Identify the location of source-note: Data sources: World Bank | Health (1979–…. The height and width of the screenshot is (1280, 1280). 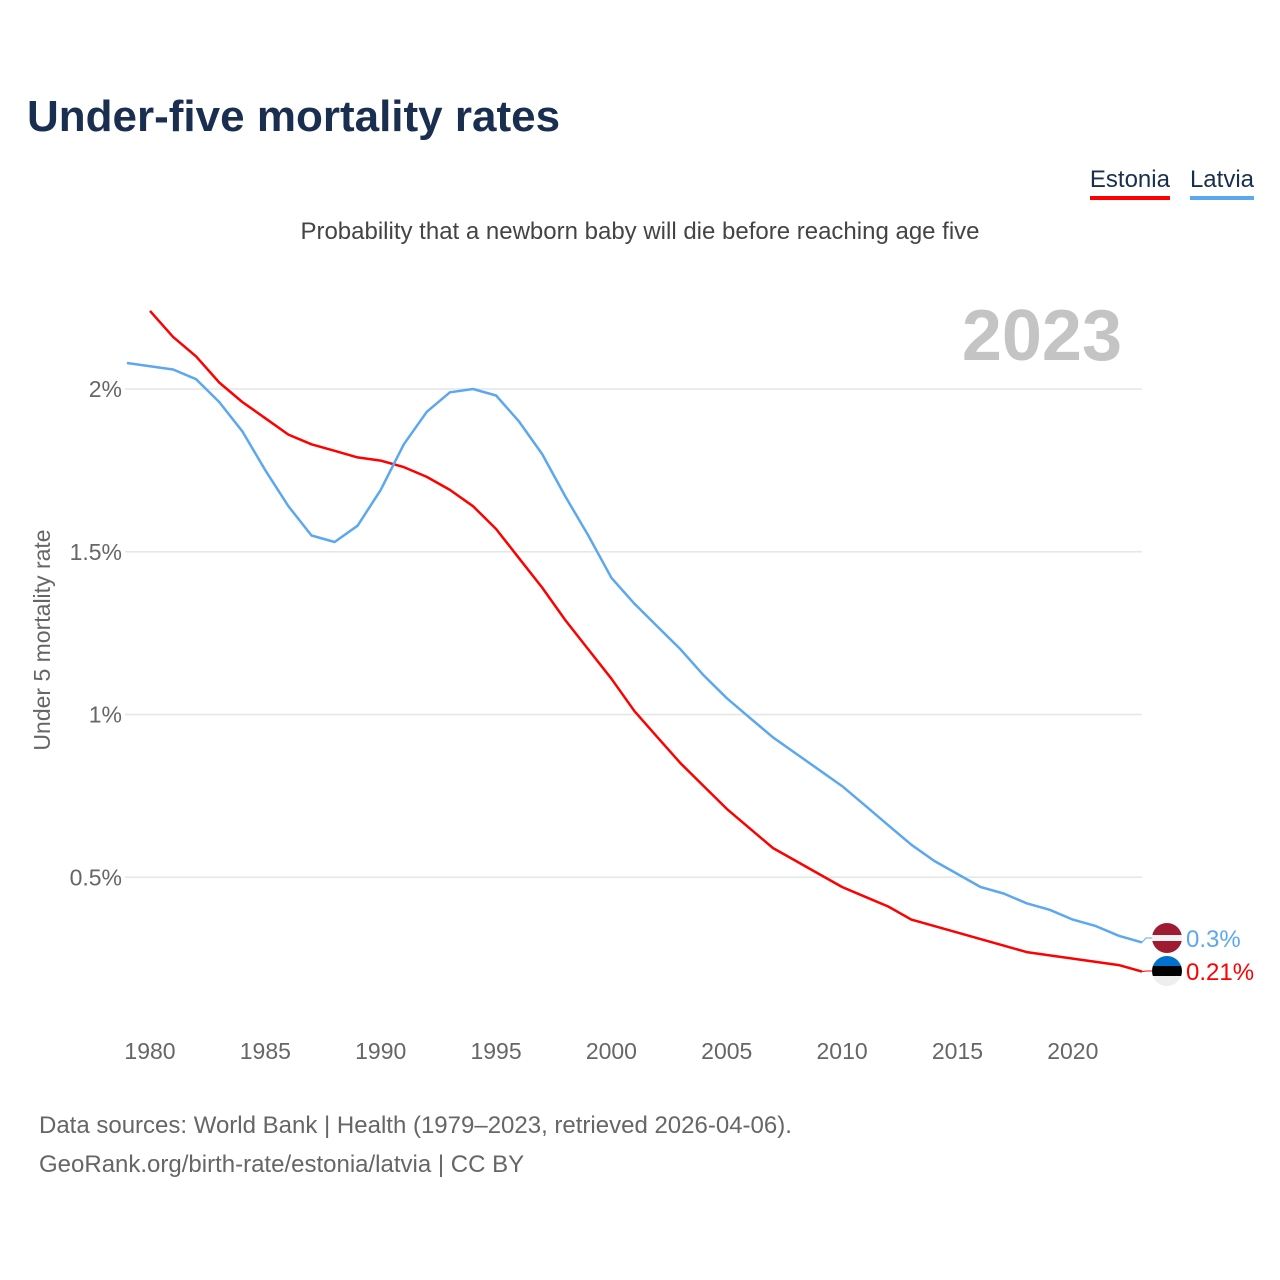
(415, 1145).